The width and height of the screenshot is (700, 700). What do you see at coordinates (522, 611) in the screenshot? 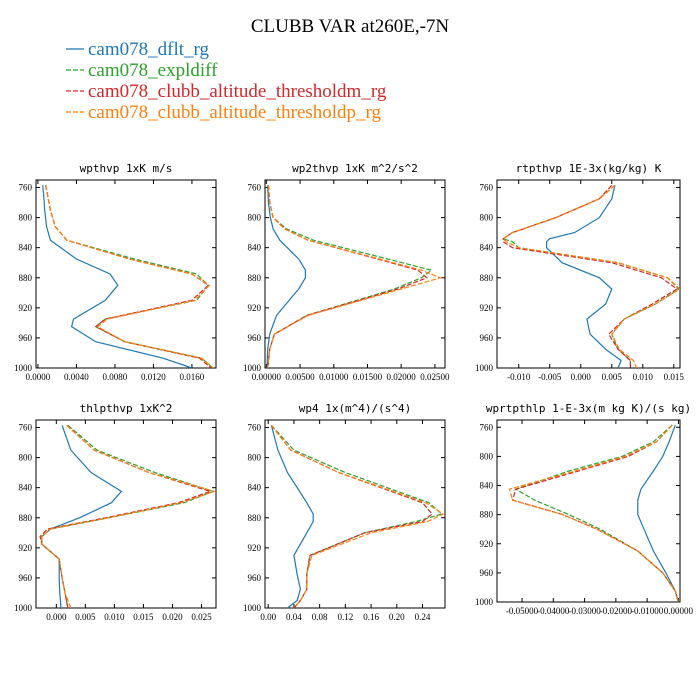
I see `x-tick-label: -0.05000` at bounding box center [522, 611].